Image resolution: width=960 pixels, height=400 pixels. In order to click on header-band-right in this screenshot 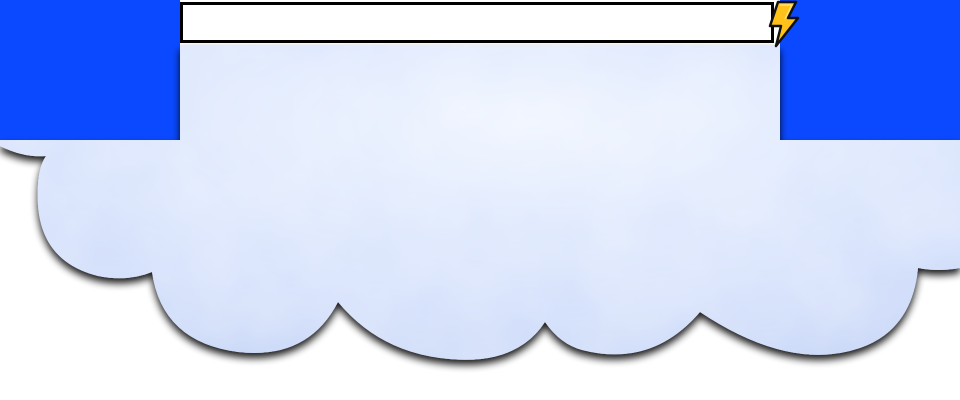, I will do `click(870, 70)`.